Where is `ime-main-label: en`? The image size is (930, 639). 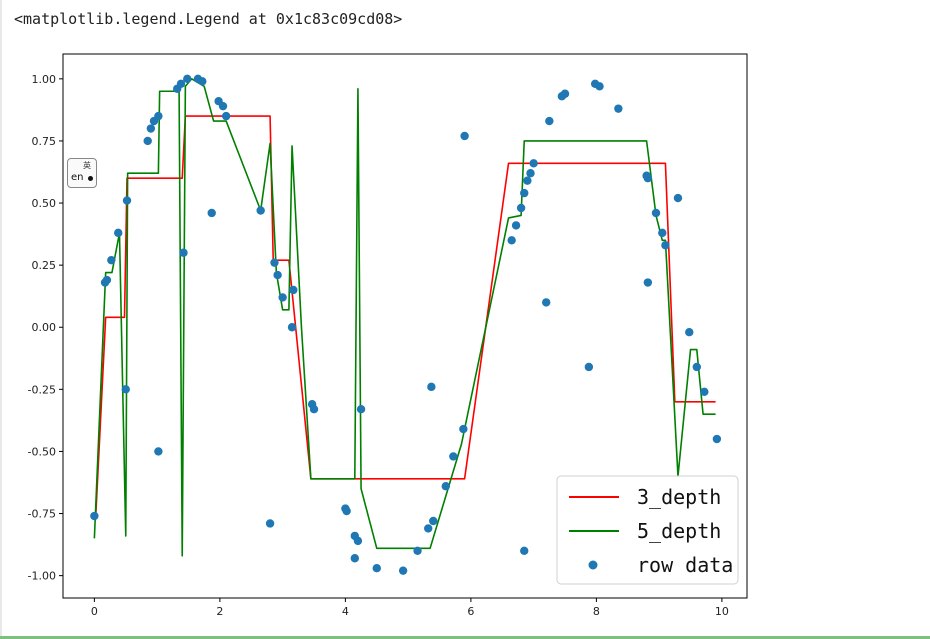 ime-main-label: en is located at coordinates (77, 177).